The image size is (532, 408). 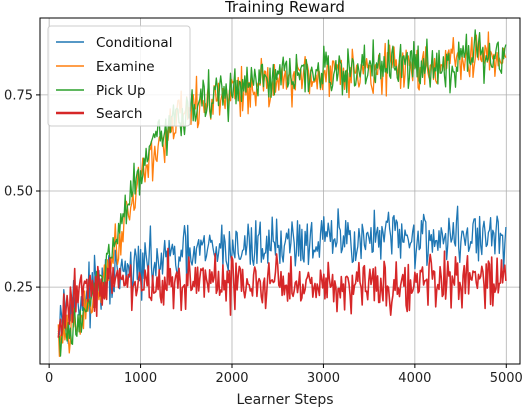 What do you see at coordinates (323, 378) in the screenshot?
I see `x-tick-label: 3000` at bounding box center [323, 378].